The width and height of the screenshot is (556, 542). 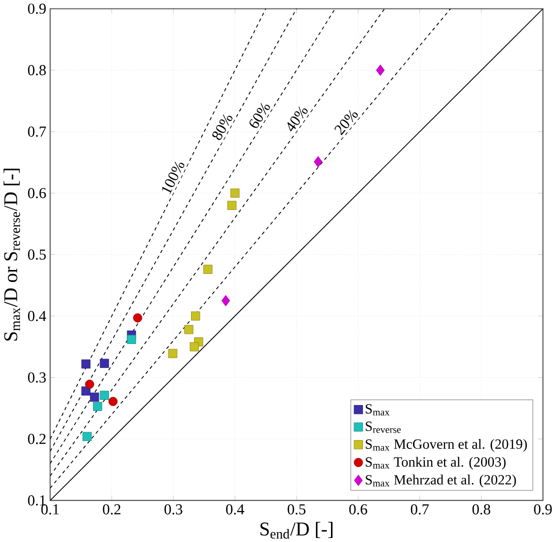 I want to click on y-tick-label: 0.4, so click(x=37, y=316).